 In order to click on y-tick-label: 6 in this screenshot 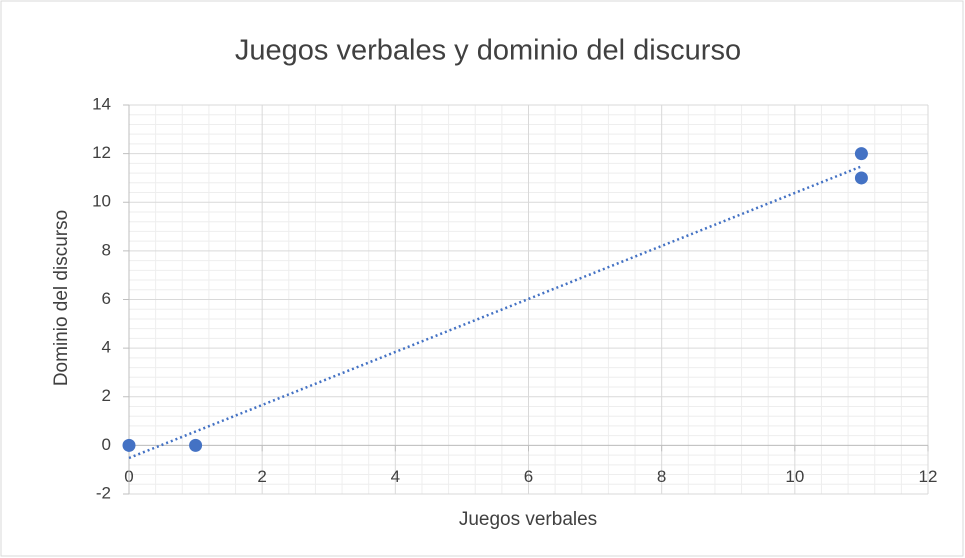, I will do `click(106, 298)`.